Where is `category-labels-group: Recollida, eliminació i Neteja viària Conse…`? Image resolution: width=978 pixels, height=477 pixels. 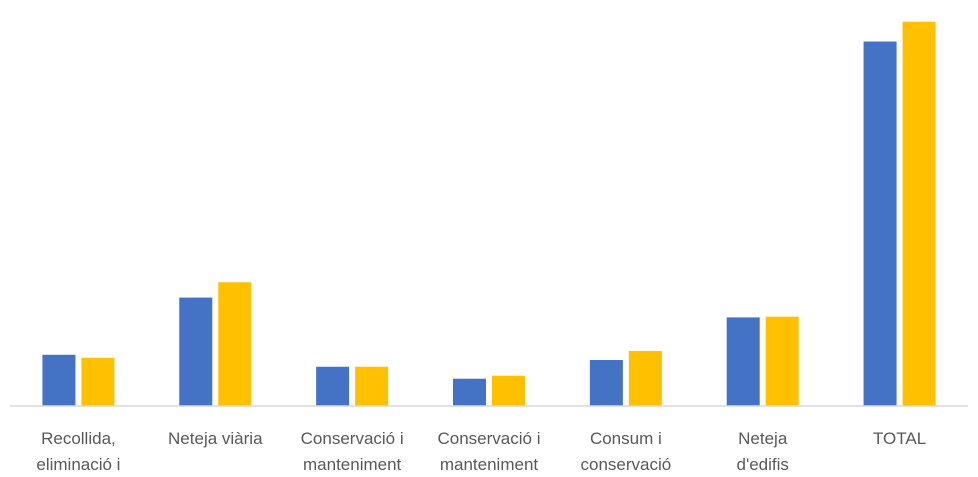
category-labels-group: Recollida, eliminació i Neteja viària Conse… is located at coordinates (481, 451).